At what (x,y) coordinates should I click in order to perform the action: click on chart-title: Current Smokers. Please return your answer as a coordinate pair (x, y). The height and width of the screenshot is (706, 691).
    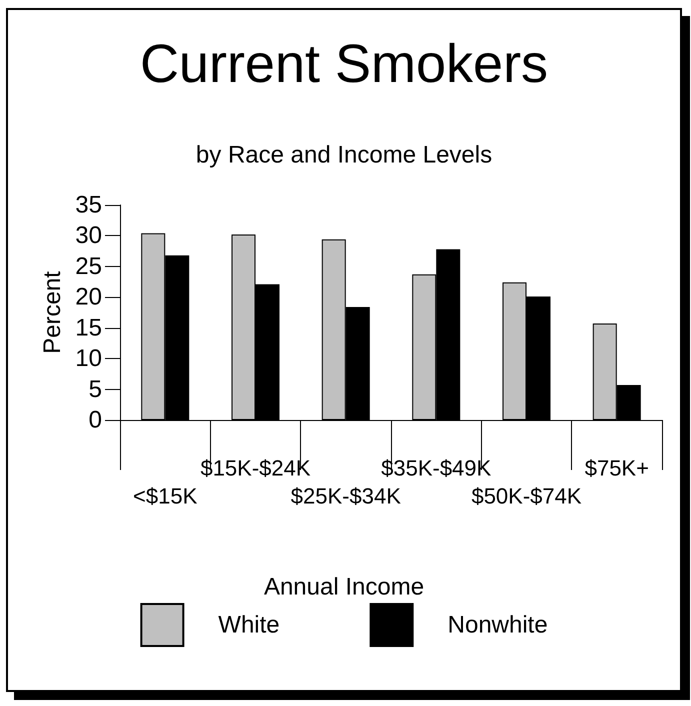
    Looking at the image, I should click on (344, 64).